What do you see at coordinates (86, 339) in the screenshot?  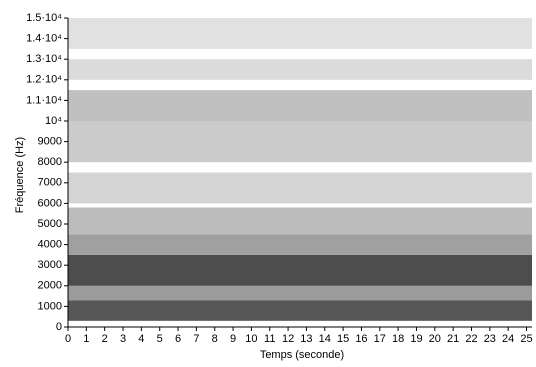 I see `x-tick-label: 1` at bounding box center [86, 339].